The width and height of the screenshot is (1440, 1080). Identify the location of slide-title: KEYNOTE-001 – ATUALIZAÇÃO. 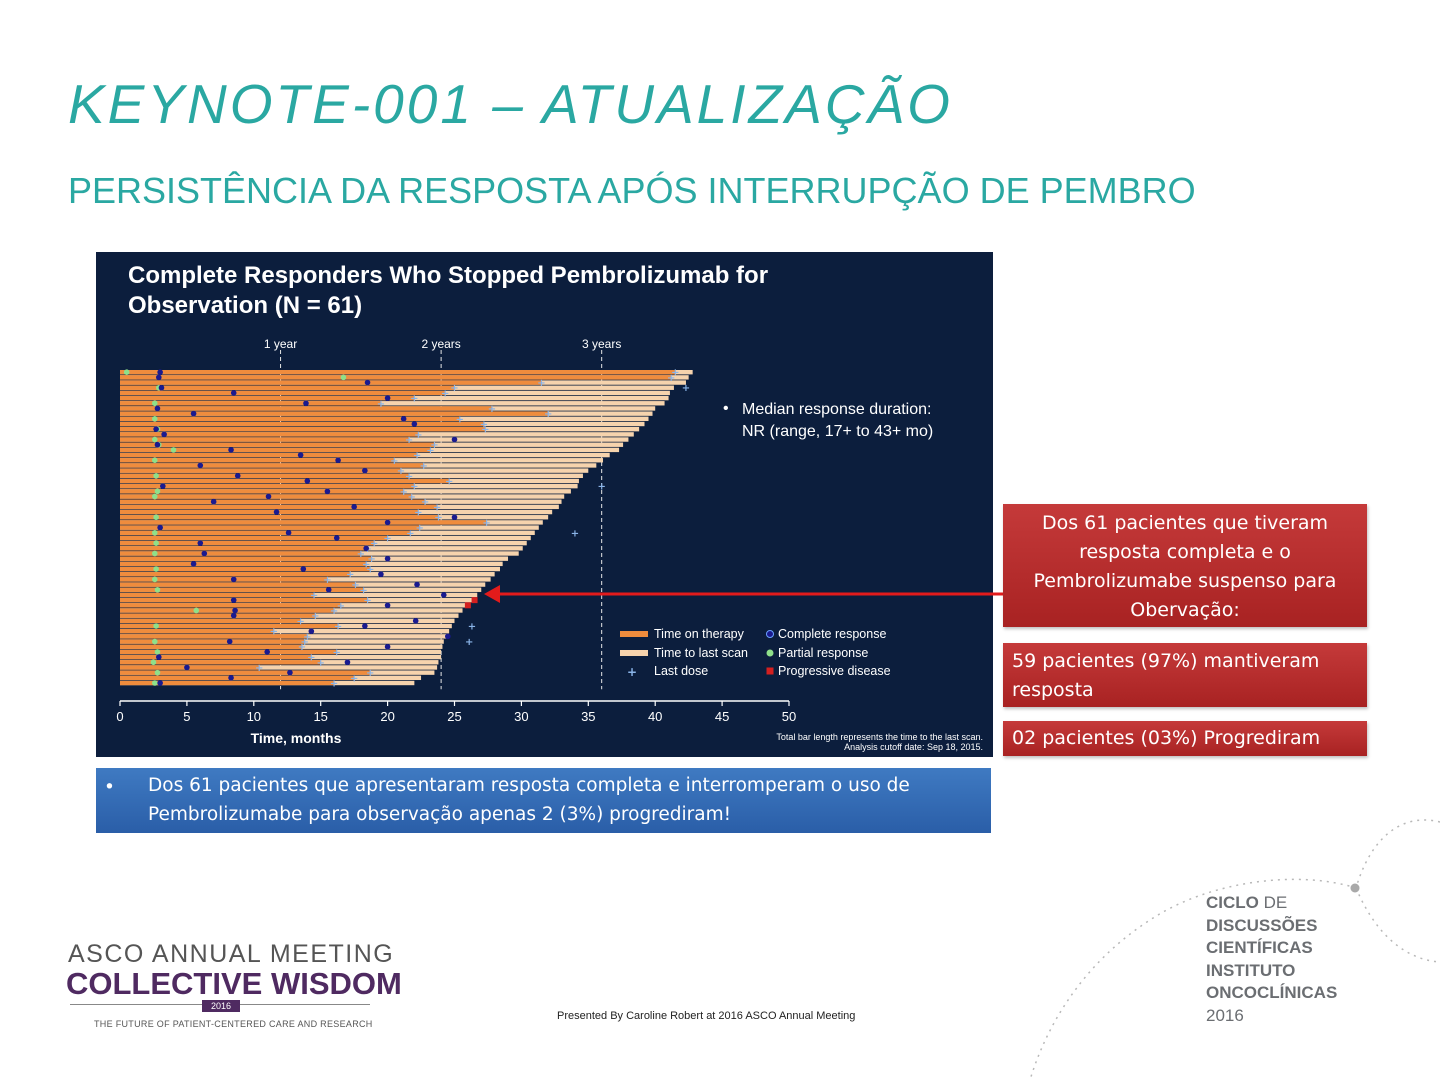
(510, 104).